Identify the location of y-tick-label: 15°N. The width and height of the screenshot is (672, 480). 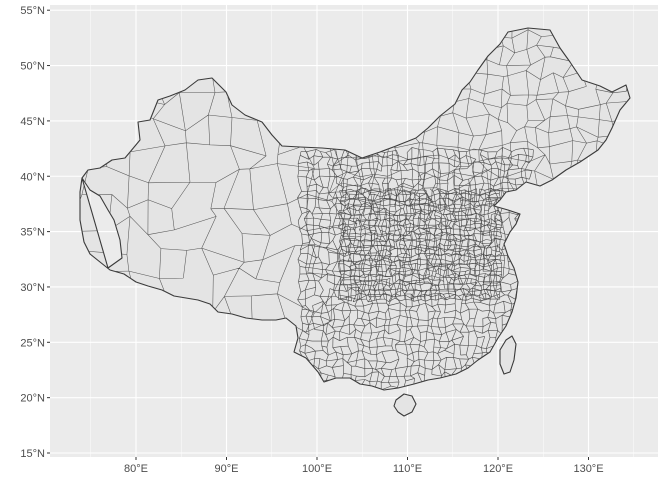
(32, 454).